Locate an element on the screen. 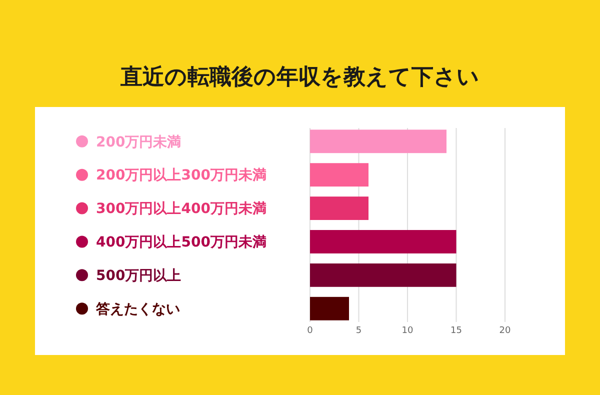 This screenshot has height=395, width=600. y-tick-label: 400万円以上500万円未満 is located at coordinates (181, 242).